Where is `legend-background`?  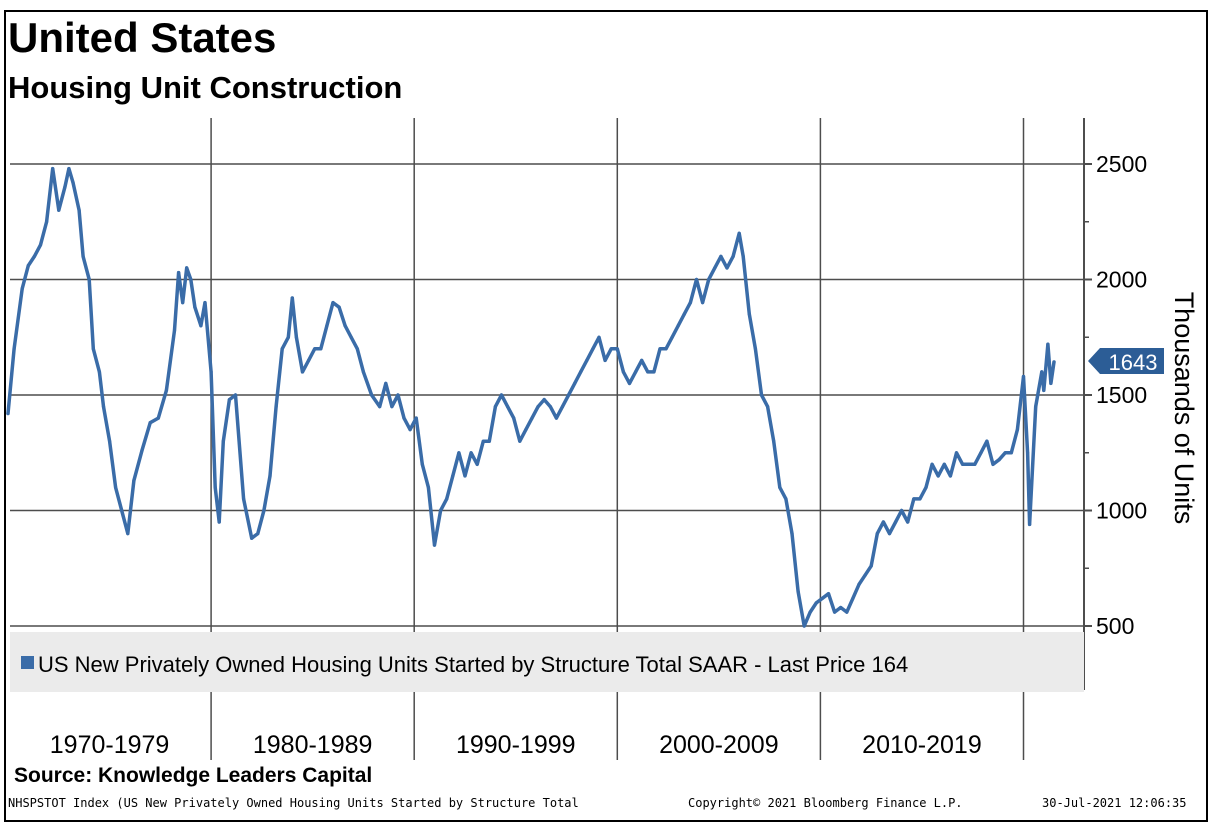
legend-background is located at coordinates (547, 662).